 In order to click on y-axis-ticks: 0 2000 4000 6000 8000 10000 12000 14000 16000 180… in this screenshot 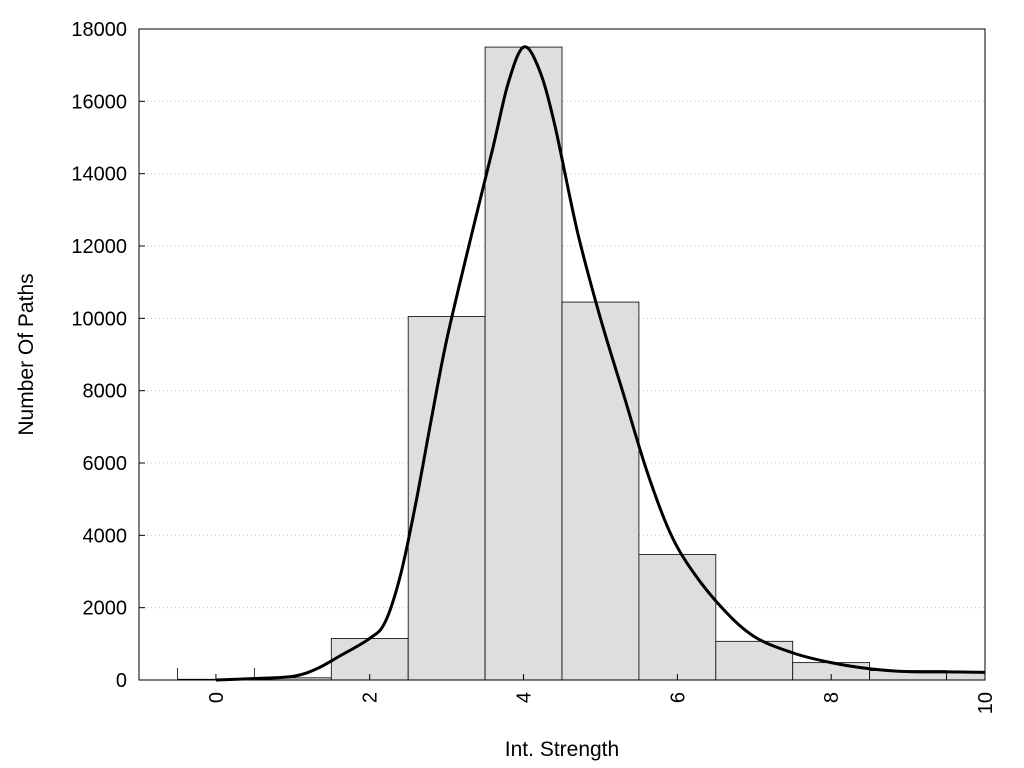, I will do `click(108, 355)`.